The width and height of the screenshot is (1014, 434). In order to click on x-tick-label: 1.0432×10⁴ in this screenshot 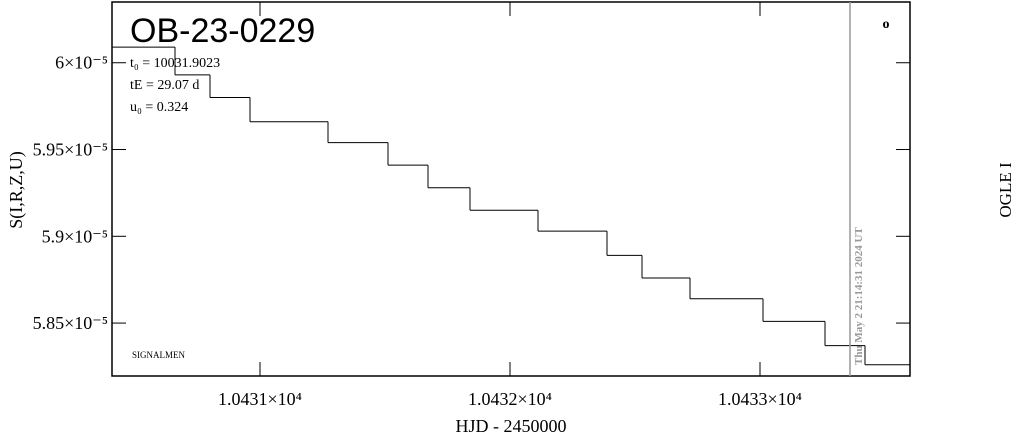, I will do `click(510, 399)`.